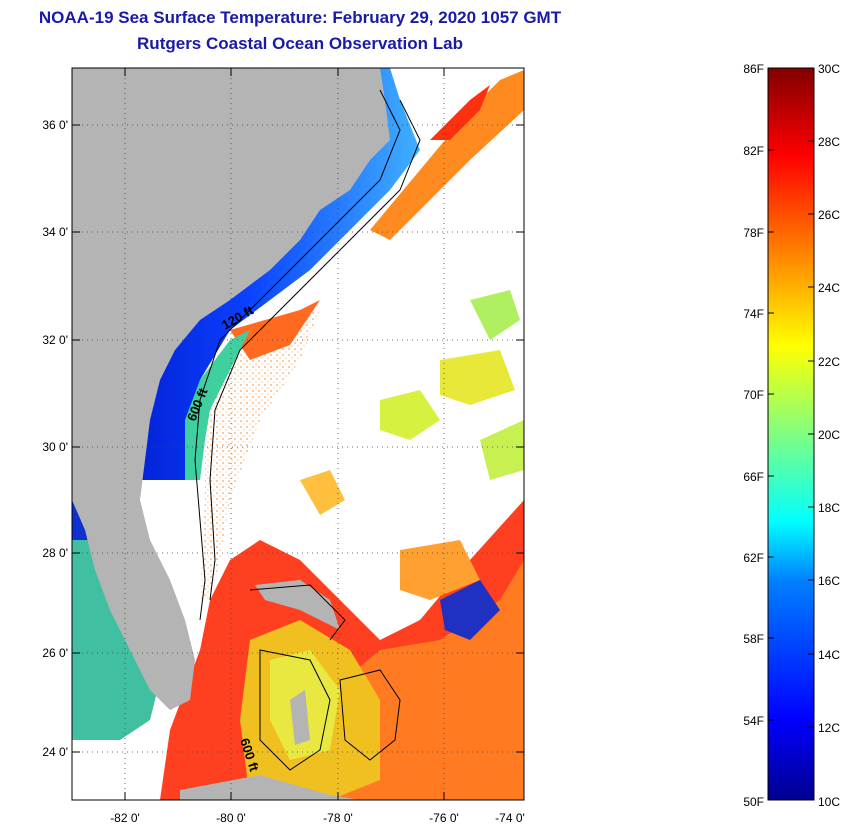  What do you see at coordinates (55, 653) in the screenshot?
I see `lat-label-26: 26 0'` at bounding box center [55, 653].